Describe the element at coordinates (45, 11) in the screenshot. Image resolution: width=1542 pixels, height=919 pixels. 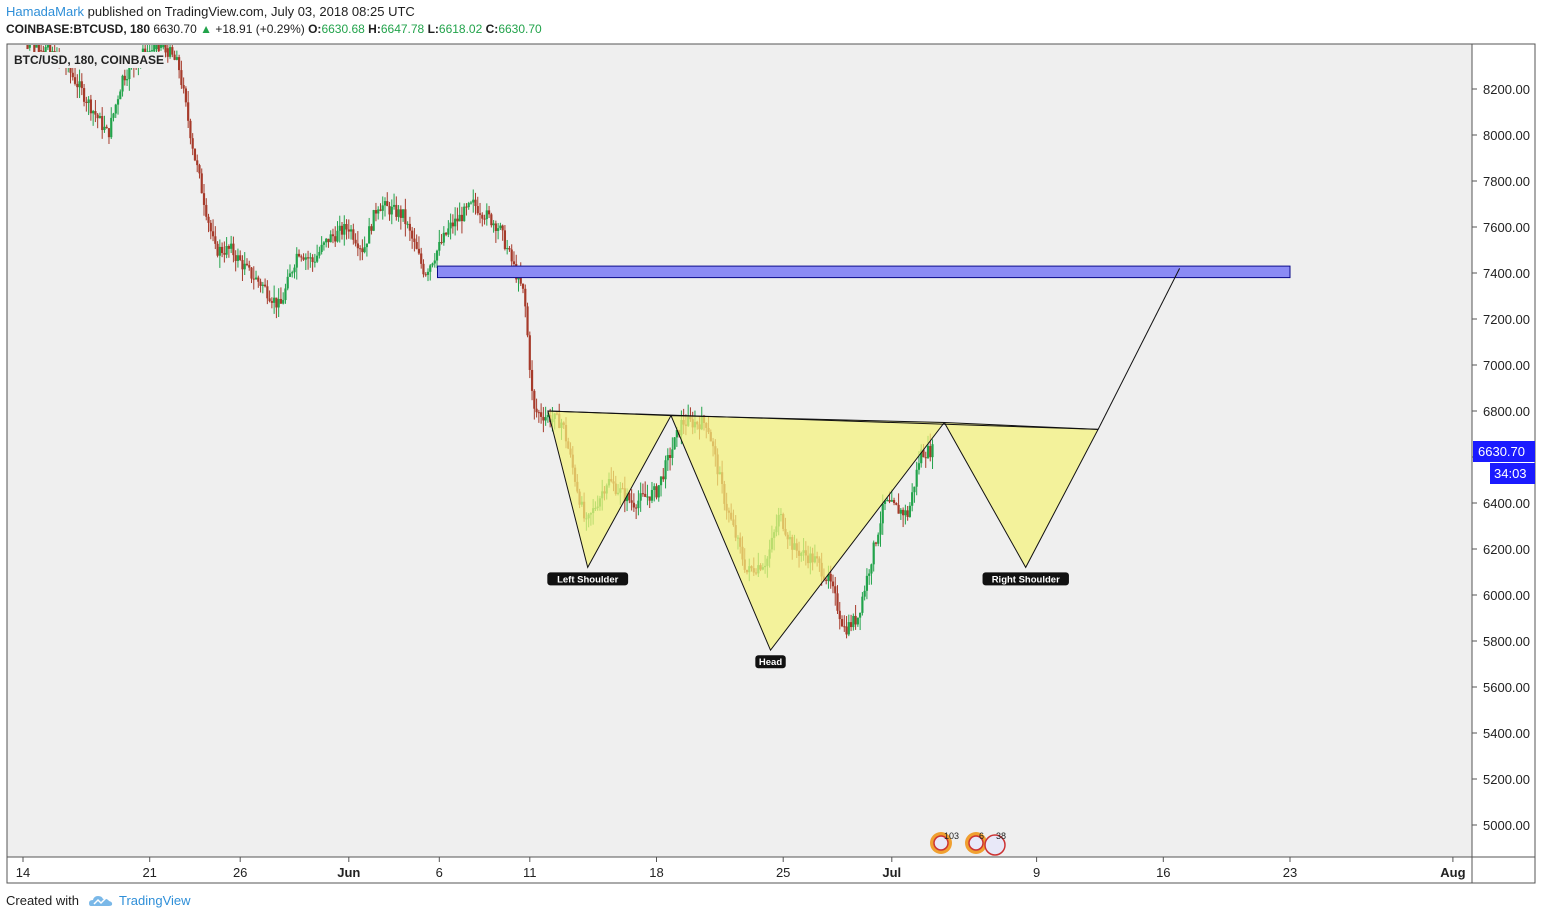
I see `author-link: HamadaMark` at that location.